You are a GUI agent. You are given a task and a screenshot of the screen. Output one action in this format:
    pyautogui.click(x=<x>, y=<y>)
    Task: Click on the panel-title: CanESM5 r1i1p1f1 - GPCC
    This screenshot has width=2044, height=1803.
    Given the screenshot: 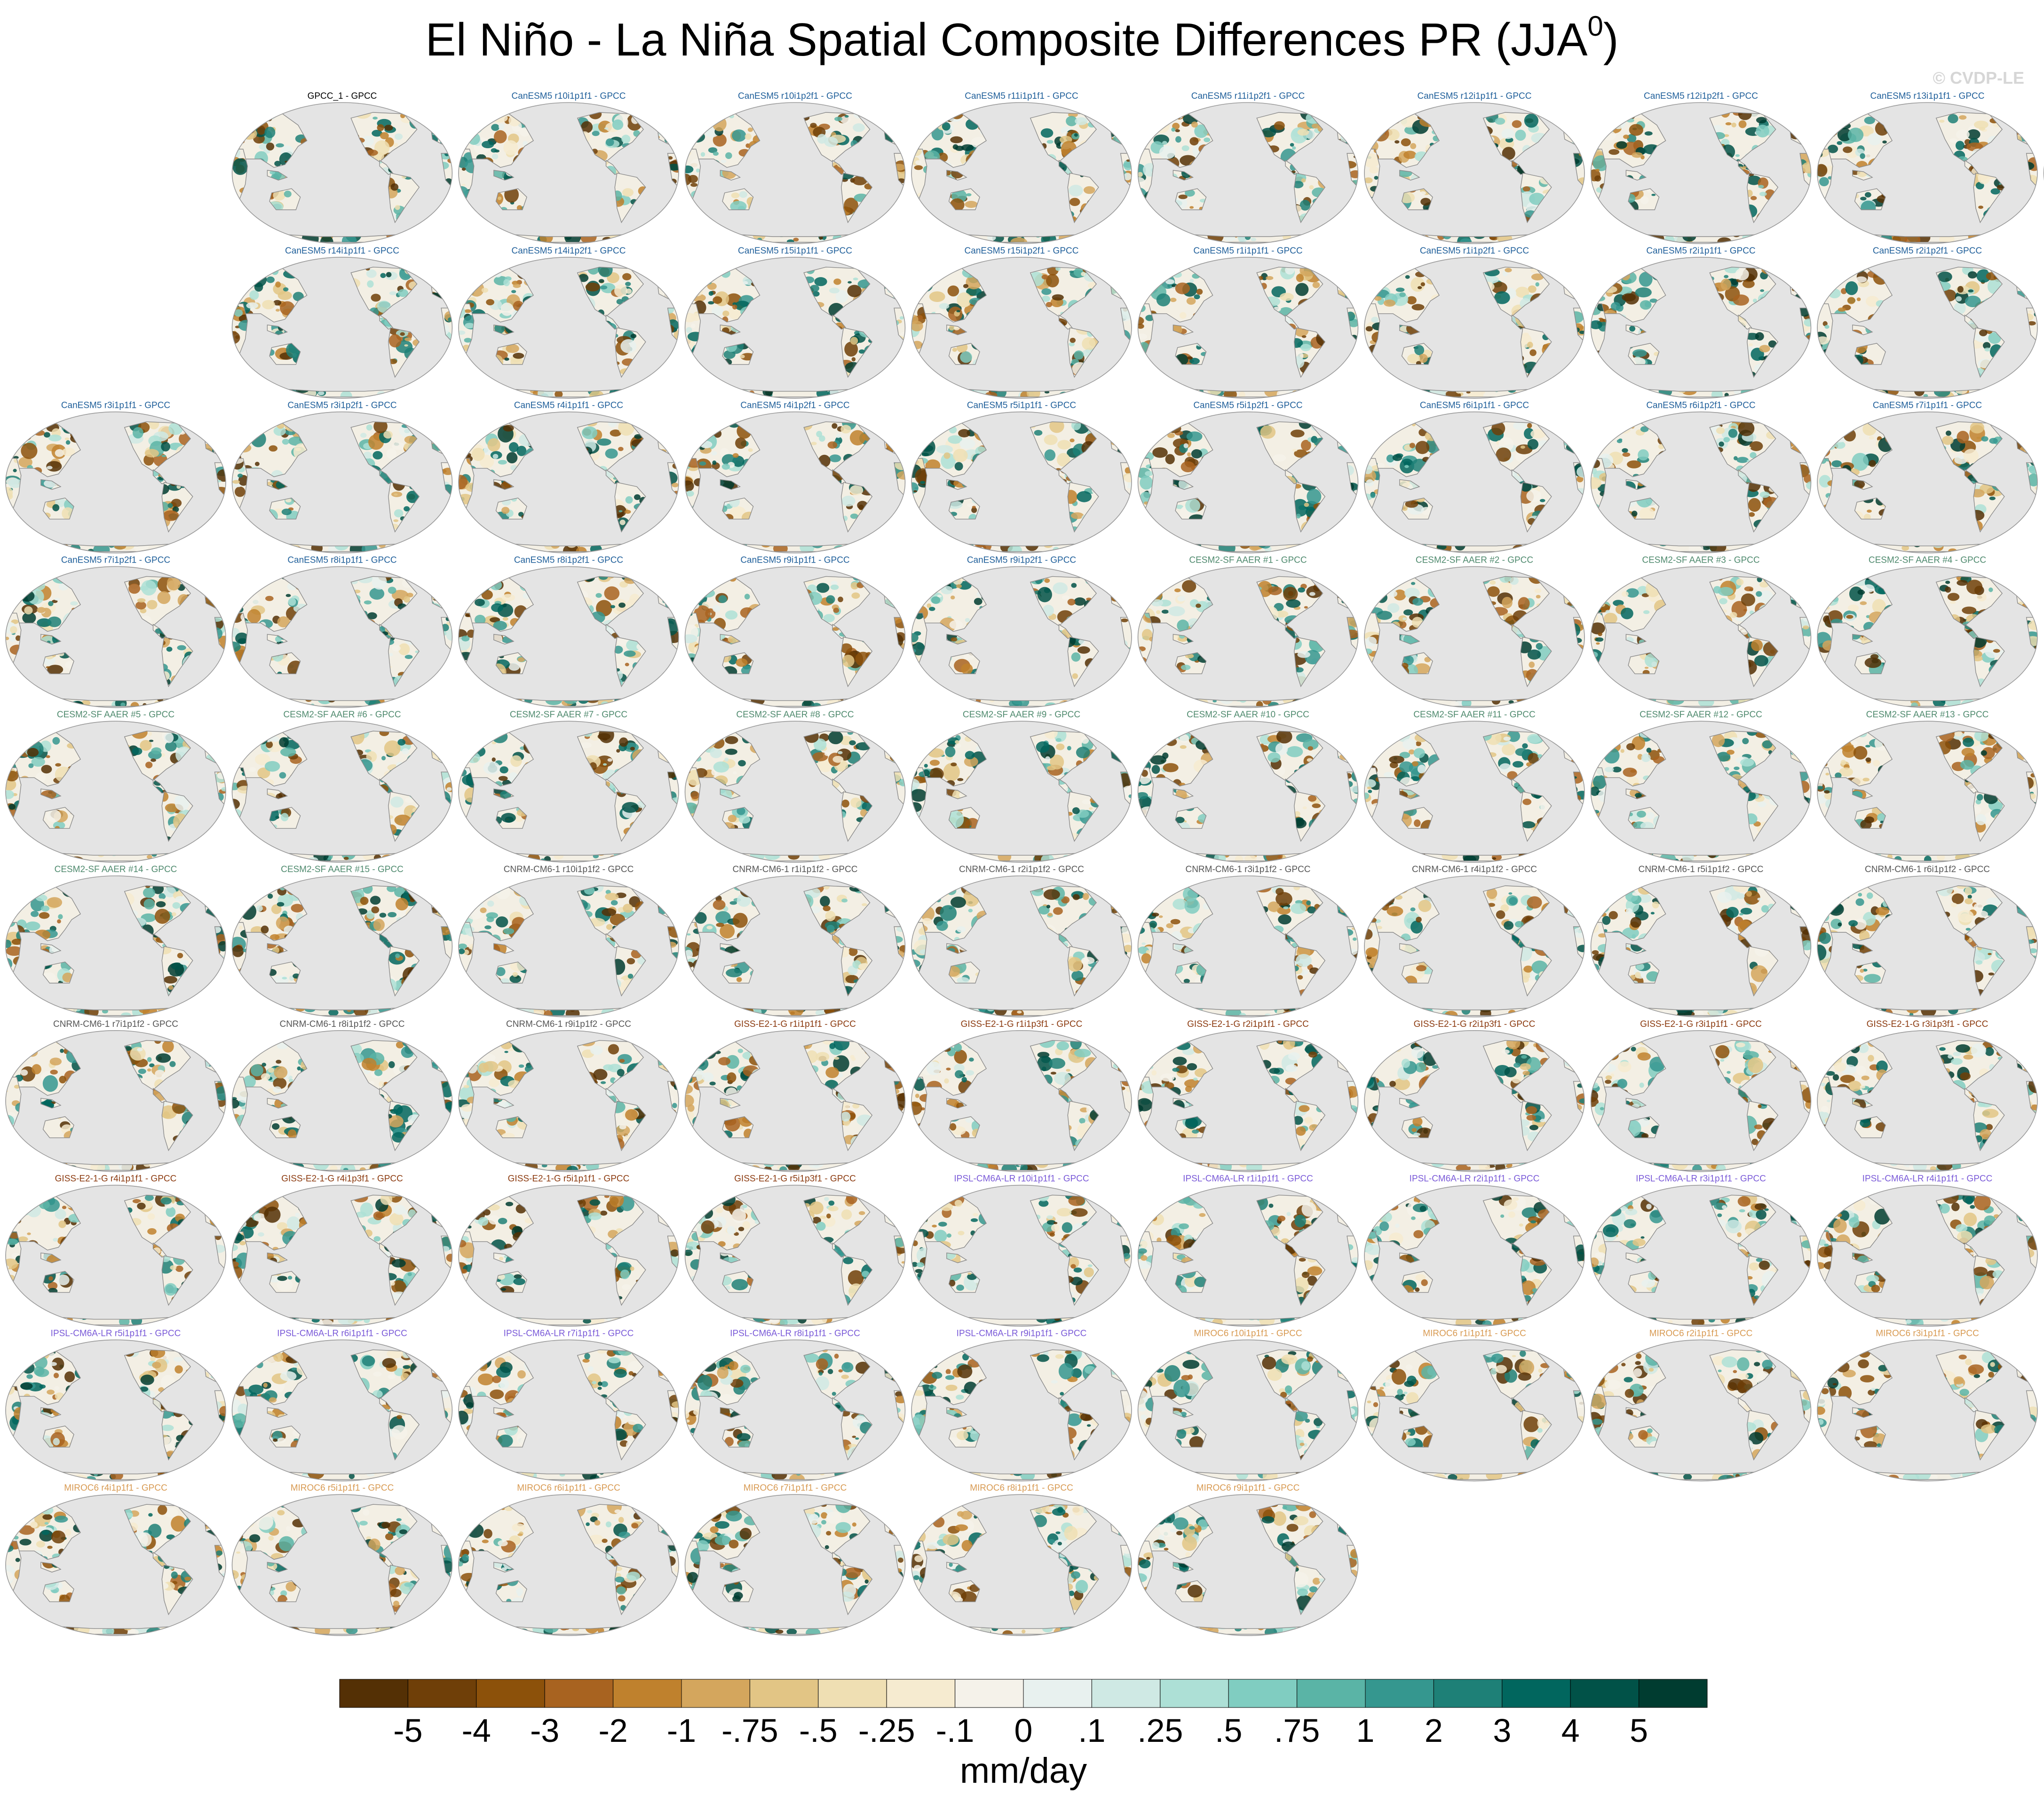 What is the action you would take?
    pyautogui.click(x=1247, y=251)
    